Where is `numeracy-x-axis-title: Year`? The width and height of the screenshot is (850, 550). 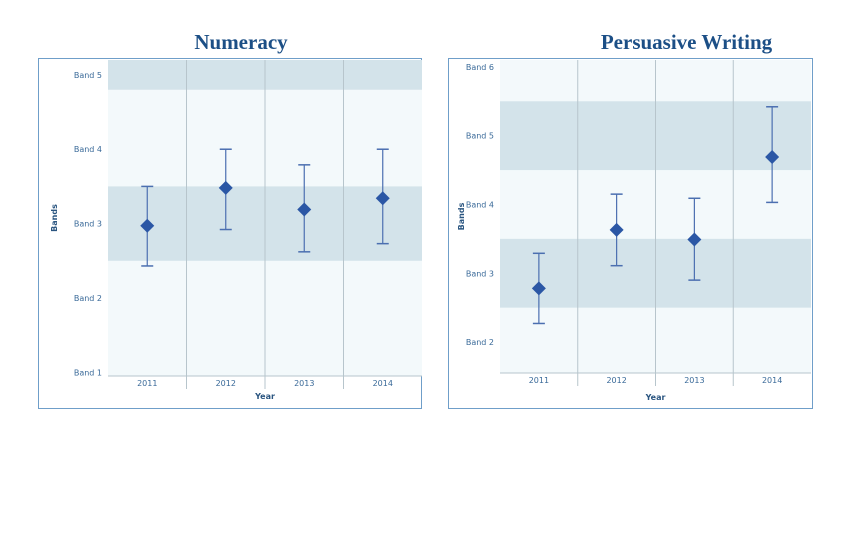
numeracy-x-axis-title: Year is located at coordinates (264, 396).